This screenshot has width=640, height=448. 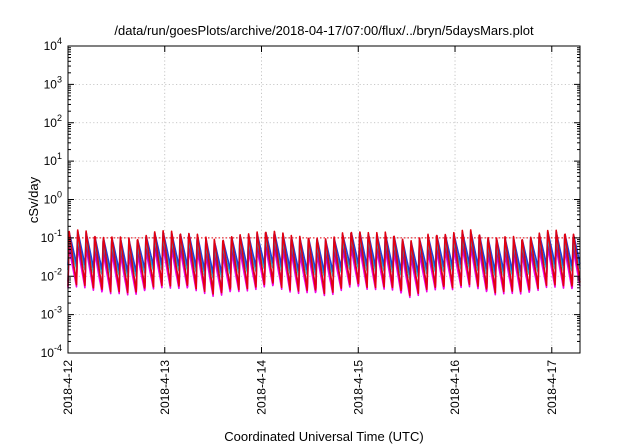 What do you see at coordinates (33, 199) in the screenshot?
I see `y-axis-label: cSv/day` at bounding box center [33, 199].